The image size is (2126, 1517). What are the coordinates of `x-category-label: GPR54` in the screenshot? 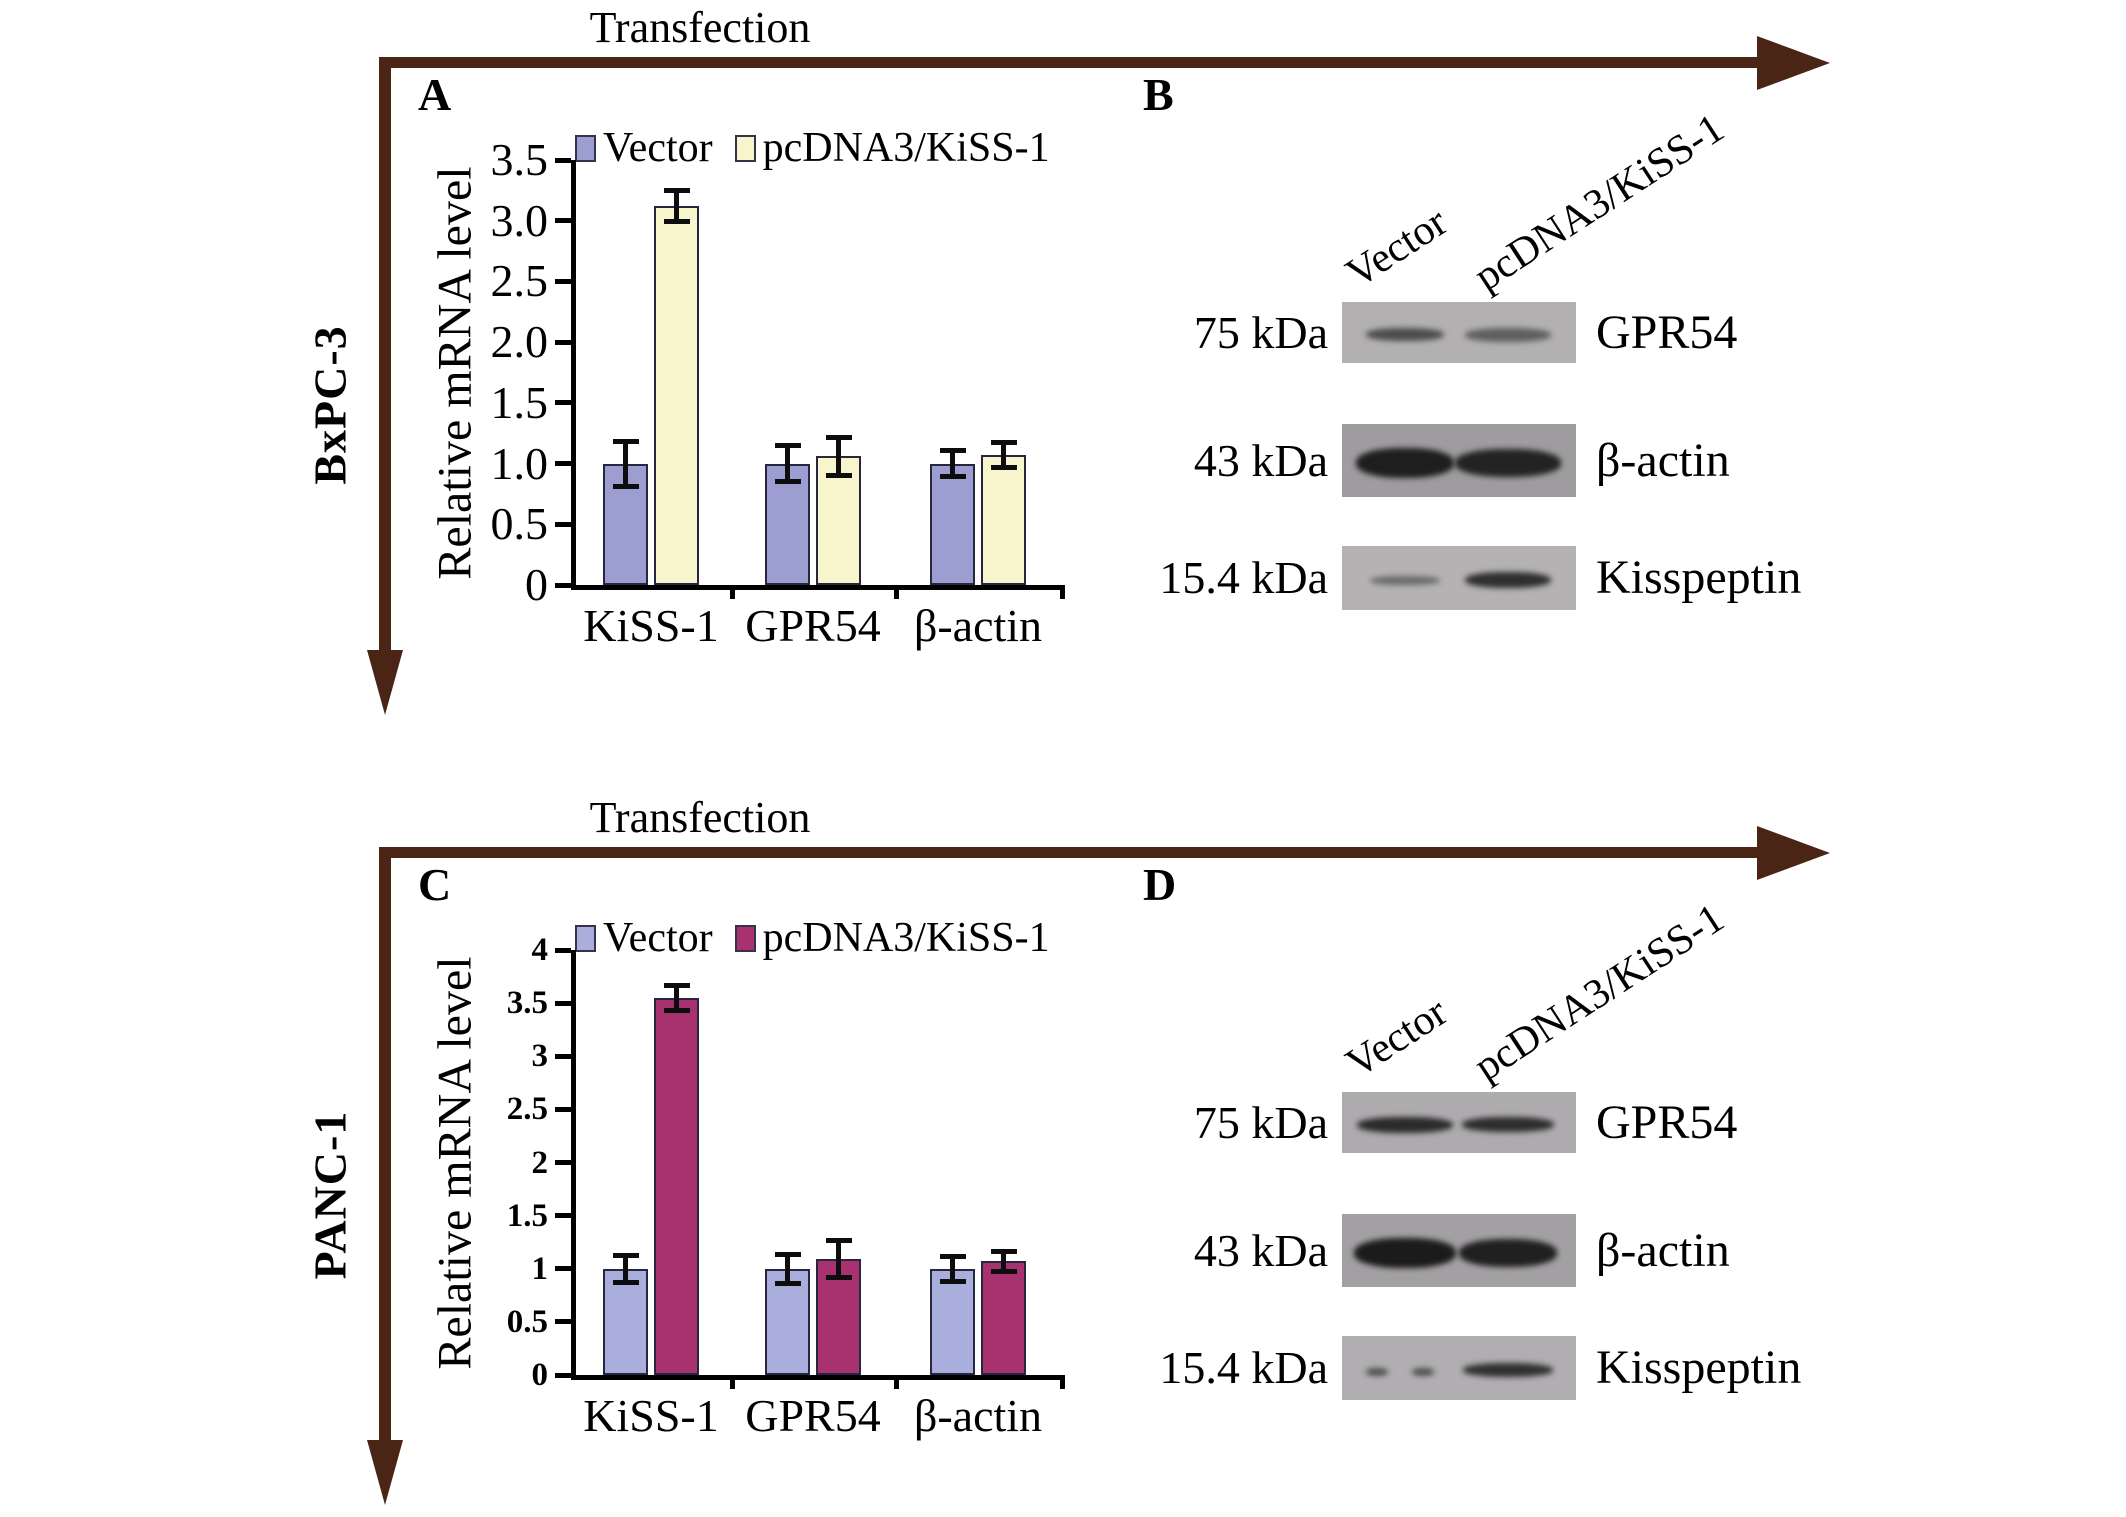 It's located at (813, 1415).